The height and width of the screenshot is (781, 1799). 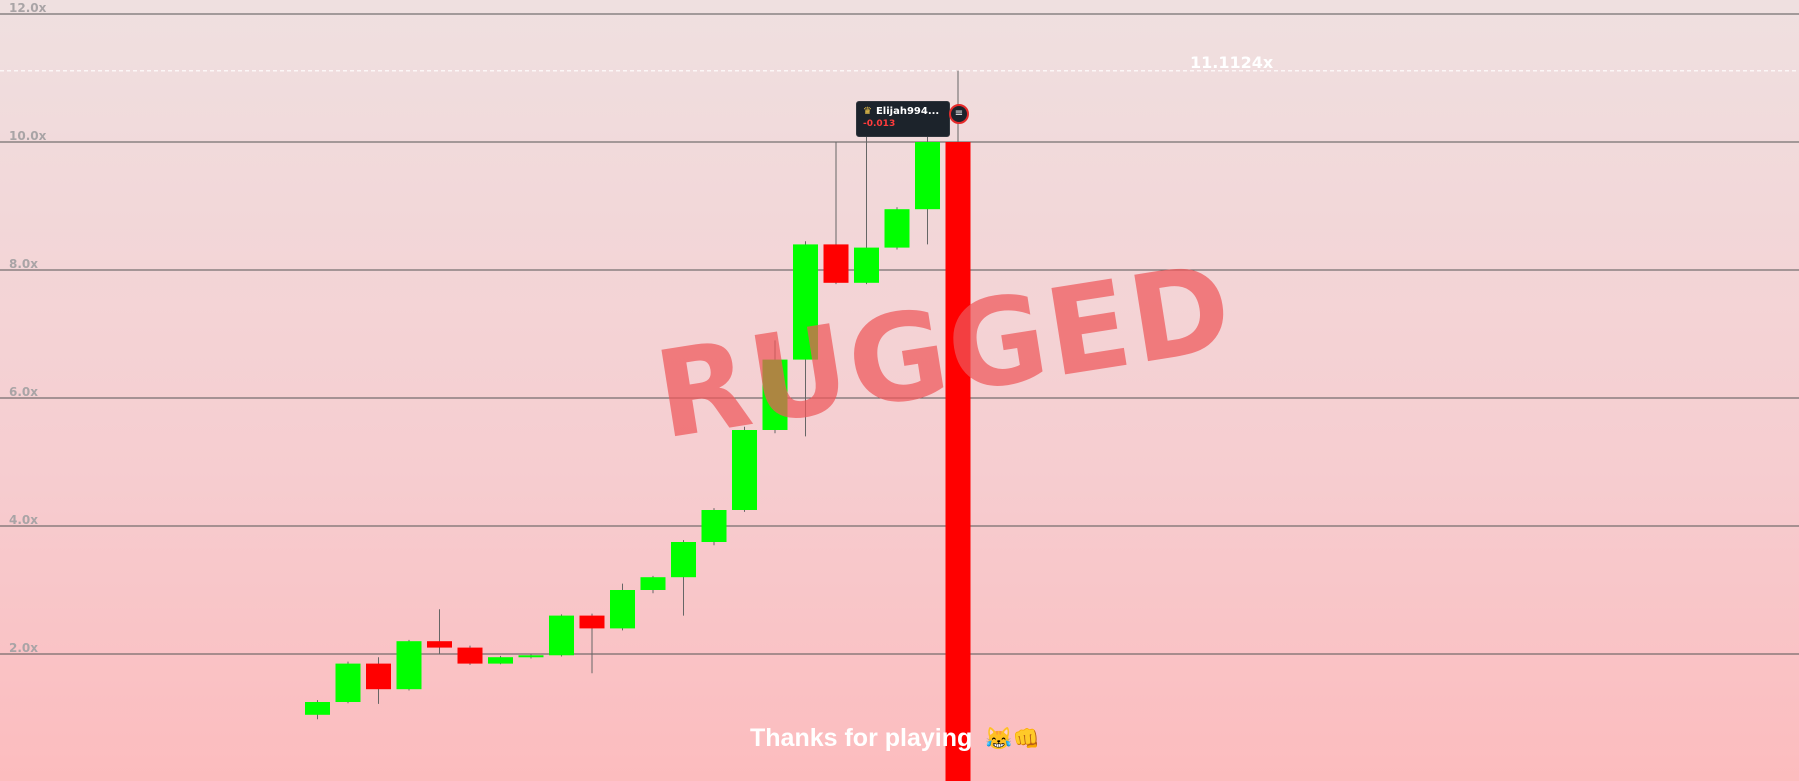 What do you see at coordinates (23, 392) in the screenshot?
I see `y-axis-label-6: 6.0x` at bounding box center [23, 392].